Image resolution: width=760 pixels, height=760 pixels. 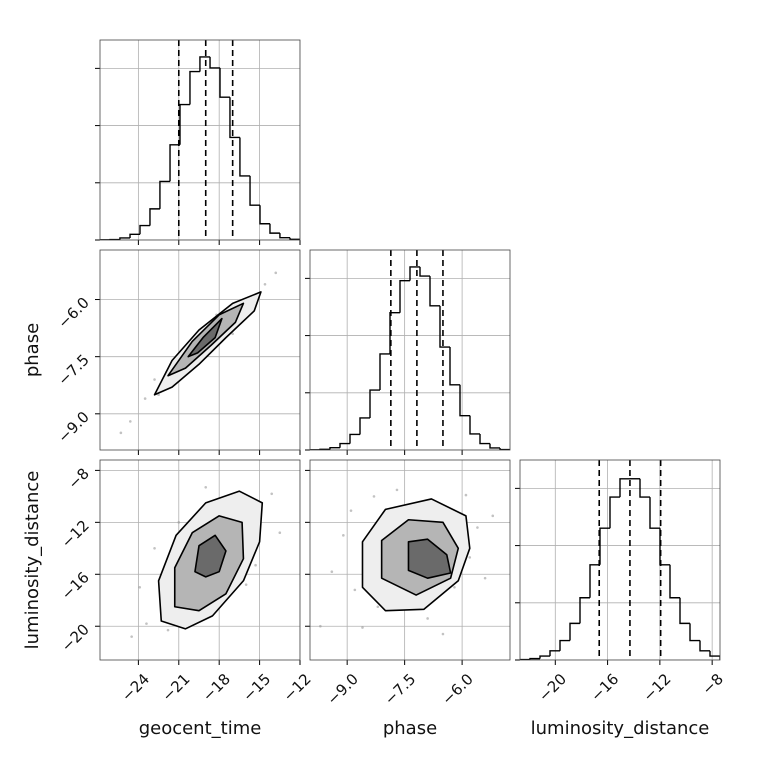 I want to click on y-axis-label: phase, so click(x=32, y=350).